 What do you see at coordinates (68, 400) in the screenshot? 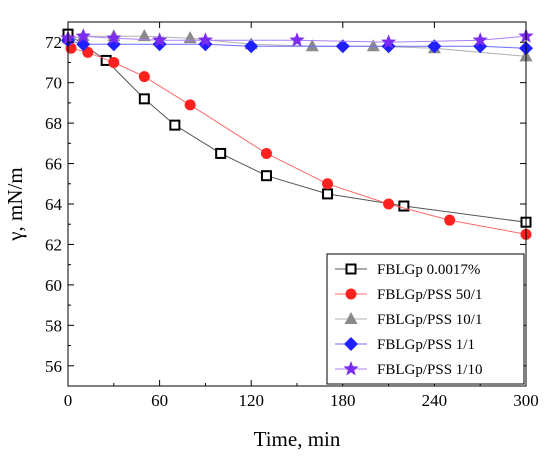
I see `x-tick-label: 0` at bounding box center [68, 400].